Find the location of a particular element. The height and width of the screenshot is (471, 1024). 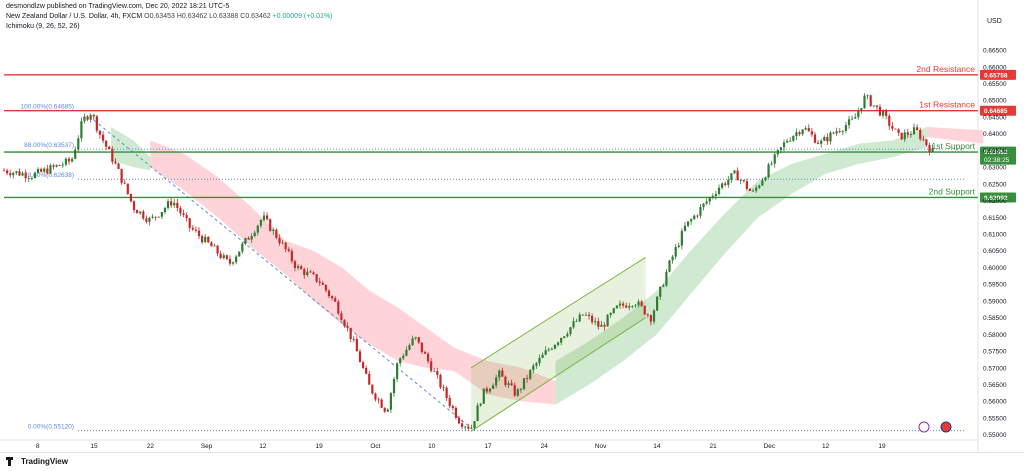

time-tick-label: Dec is located at coordinates (770, 446).